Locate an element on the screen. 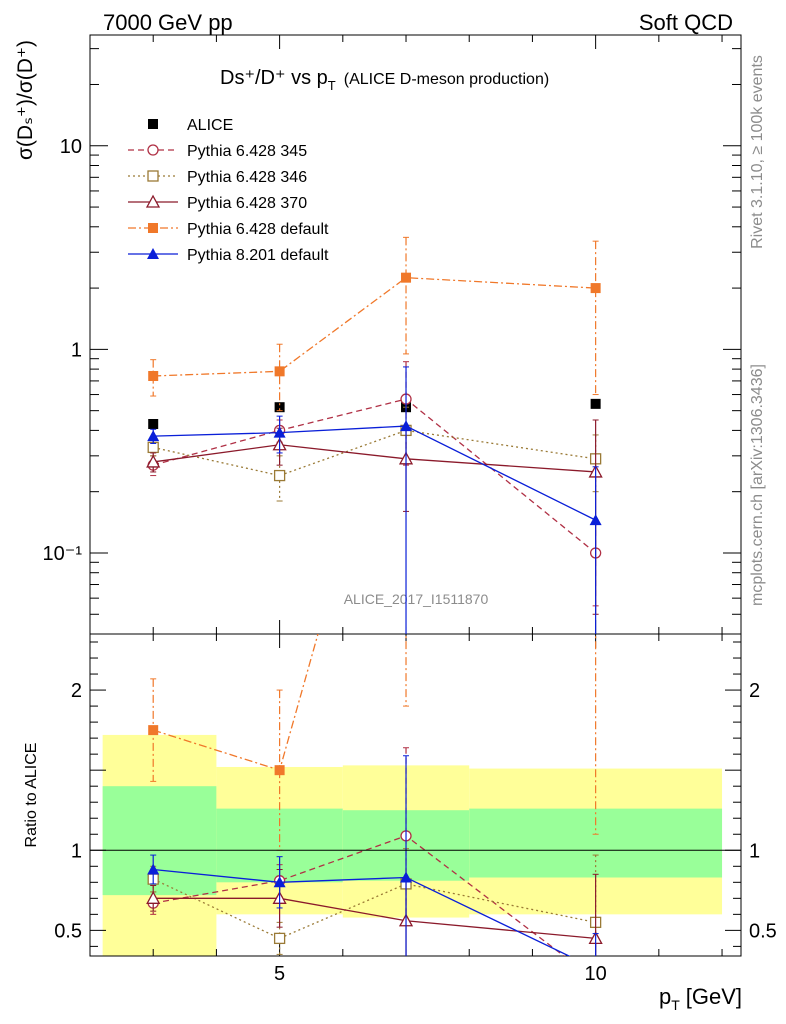 The image size is (786, 1024). legend-label-1: Pythia 6.428 345 is located at coordinates (247, 151).